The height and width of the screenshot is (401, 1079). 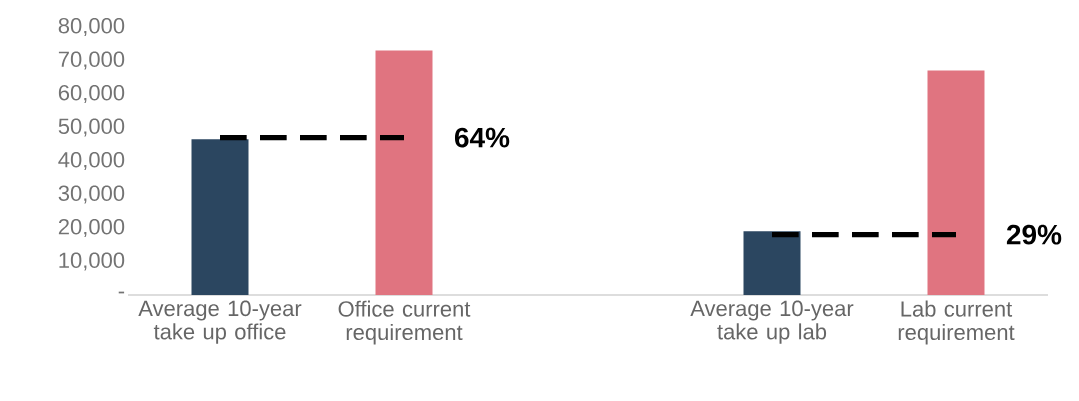 What do you see at coordinates (121, 292) in the screenshot?
I see `y-tick-label: -` at bounding box center [121, 292].